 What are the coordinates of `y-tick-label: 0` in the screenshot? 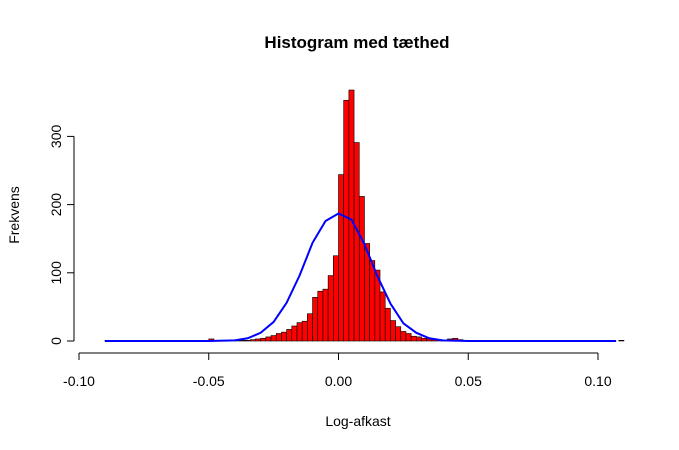 It's located at (56, 341).